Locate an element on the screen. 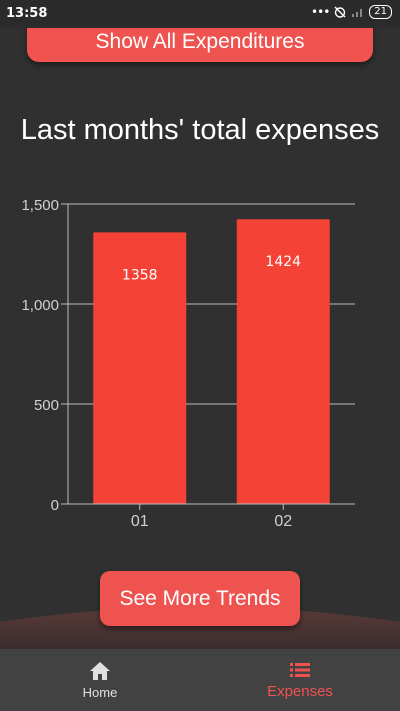  list-icon is located at coordinates (300, 670).